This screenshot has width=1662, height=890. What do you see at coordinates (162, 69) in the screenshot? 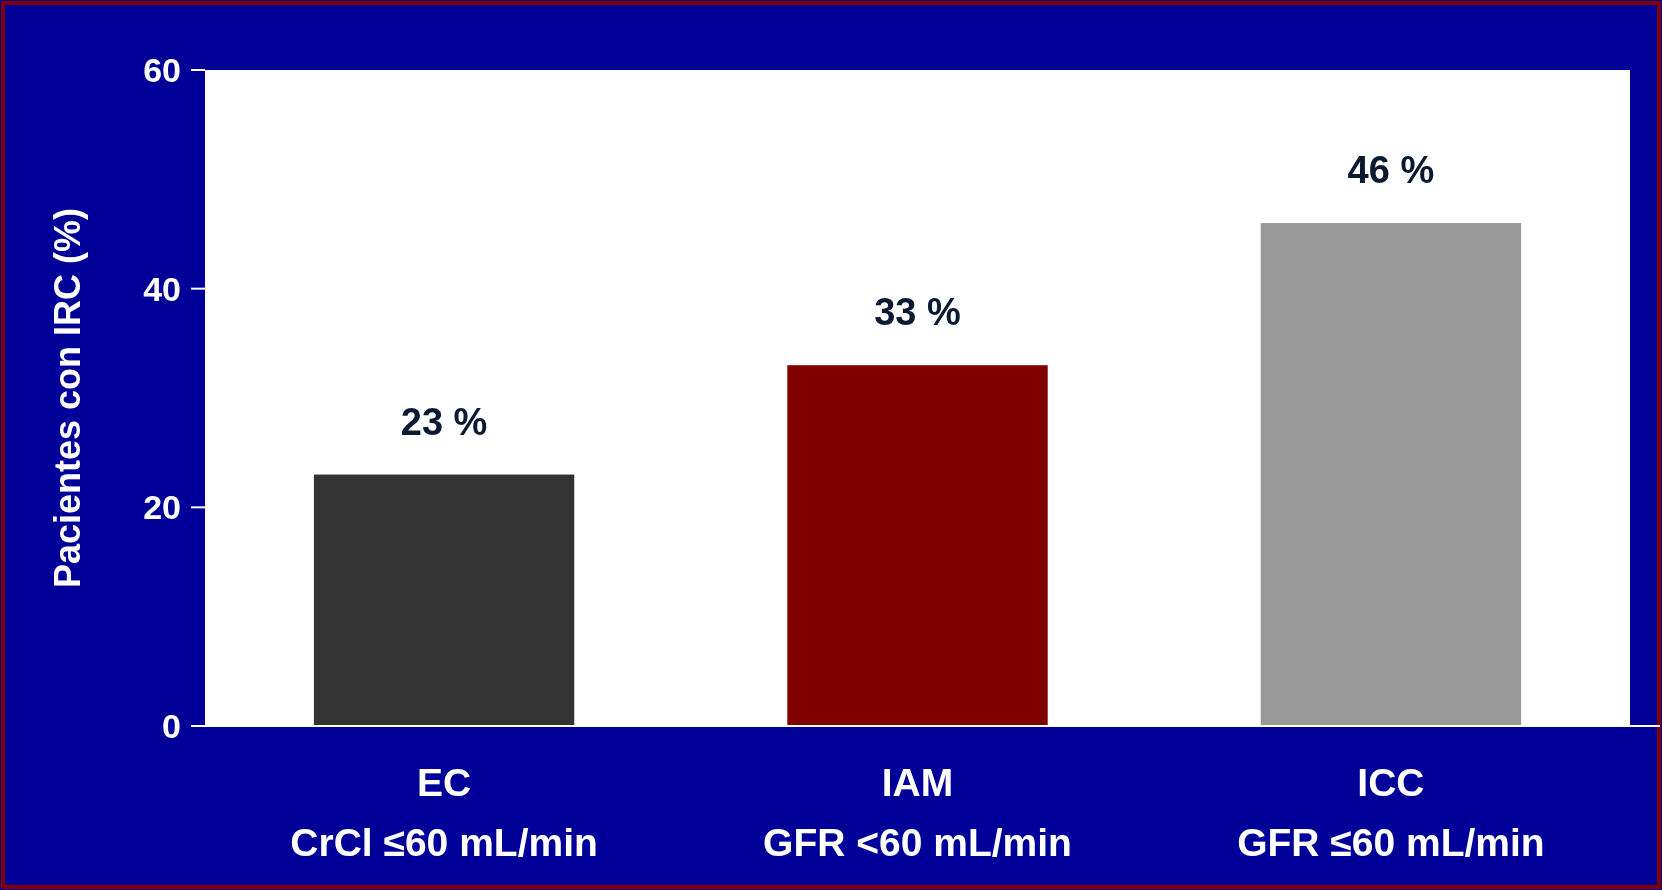
I see `y-tick-label: 60` at bounding box center [162, 69].